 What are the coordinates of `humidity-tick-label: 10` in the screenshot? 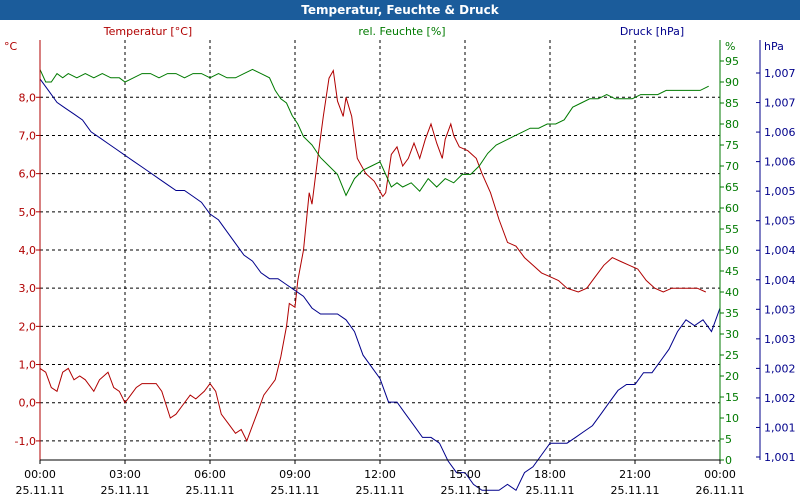 It's located at (732, 418).